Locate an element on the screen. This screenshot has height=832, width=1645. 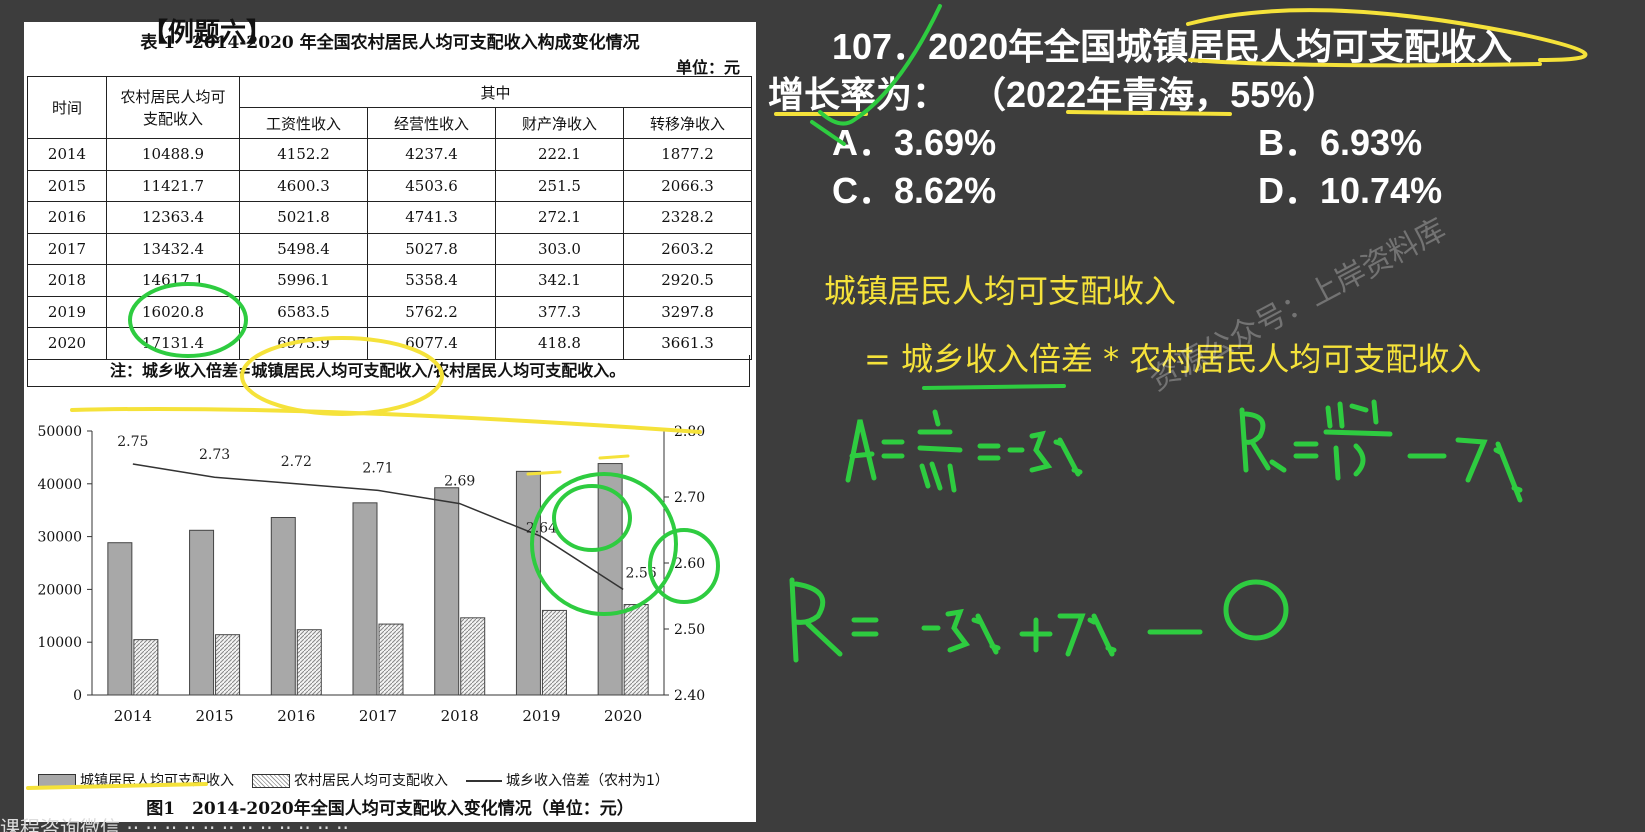
table-cell: 16020.8 is located at coordinates (173, 311).